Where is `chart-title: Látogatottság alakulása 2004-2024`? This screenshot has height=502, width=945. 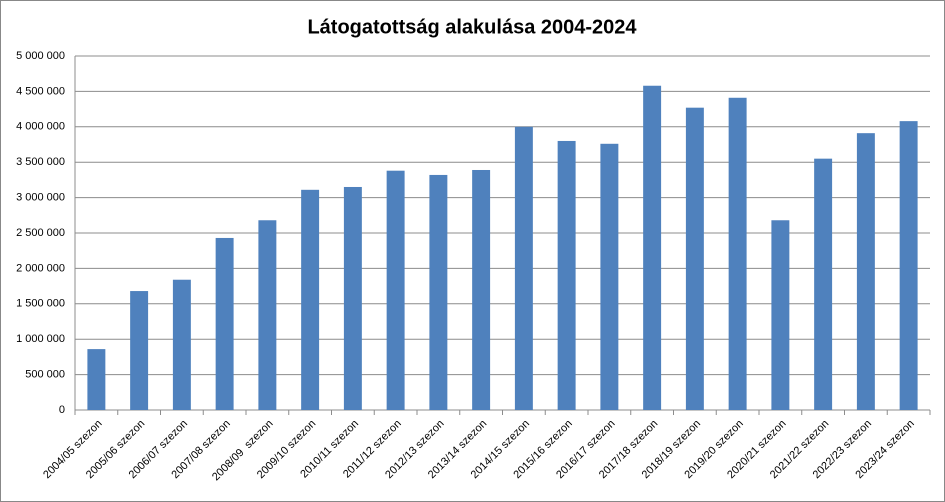
chart-title: Látogatottság alakulása 2004-2024 is located at coordinates (472, 27).